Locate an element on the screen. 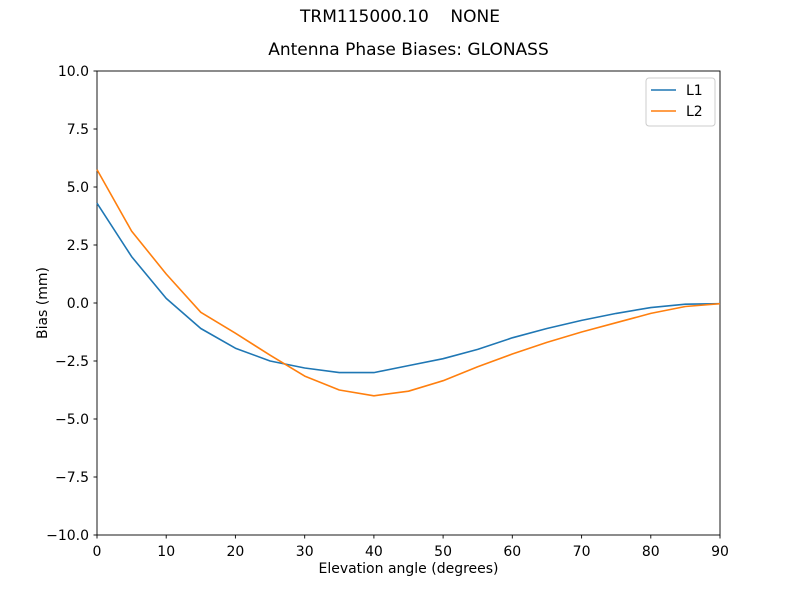  x-tick-label: 0 is located at coordinates (97, 552).